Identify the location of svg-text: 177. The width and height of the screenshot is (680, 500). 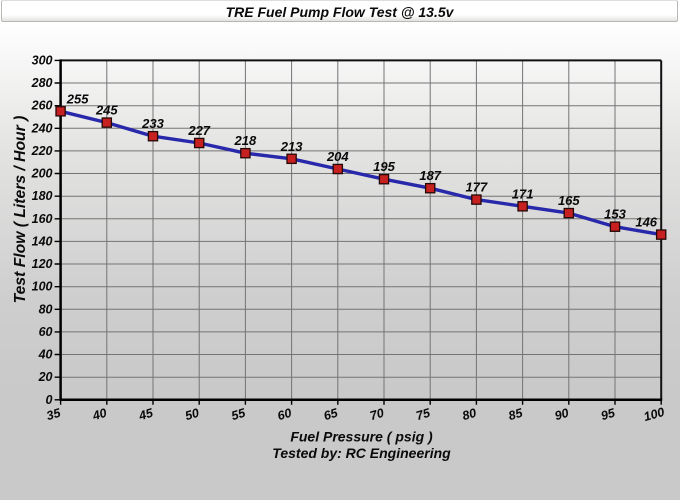
(477, 187).